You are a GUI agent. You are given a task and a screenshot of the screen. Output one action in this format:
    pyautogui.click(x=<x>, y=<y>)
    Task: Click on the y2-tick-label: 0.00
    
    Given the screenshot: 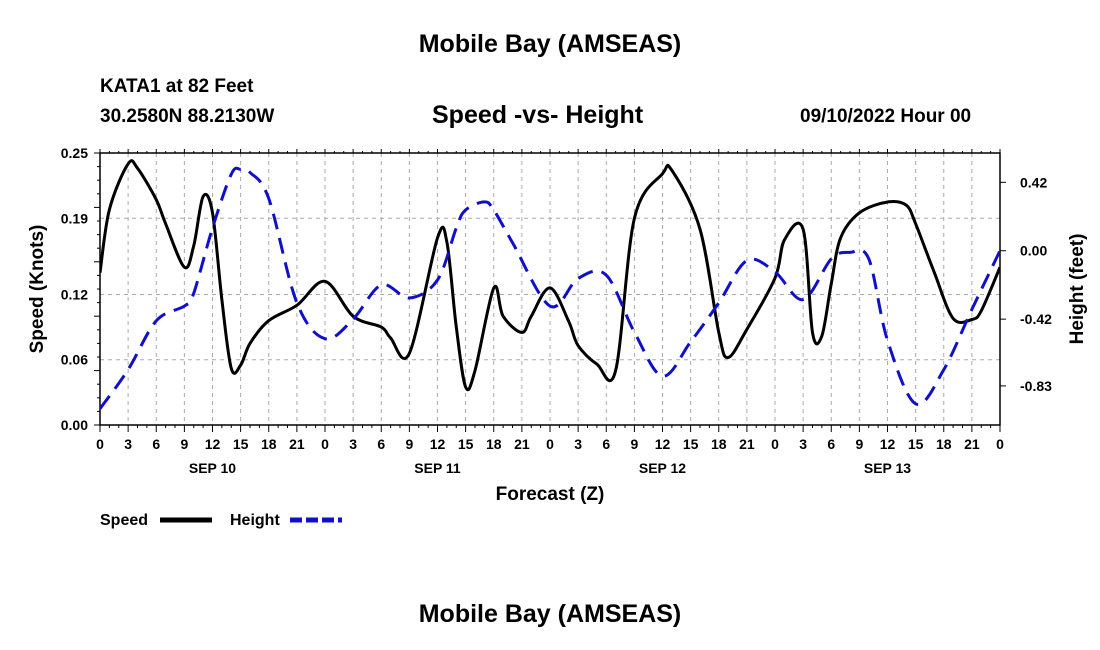 What is the action you would take?
    pyautogui.click(x=1033, y=251)
    